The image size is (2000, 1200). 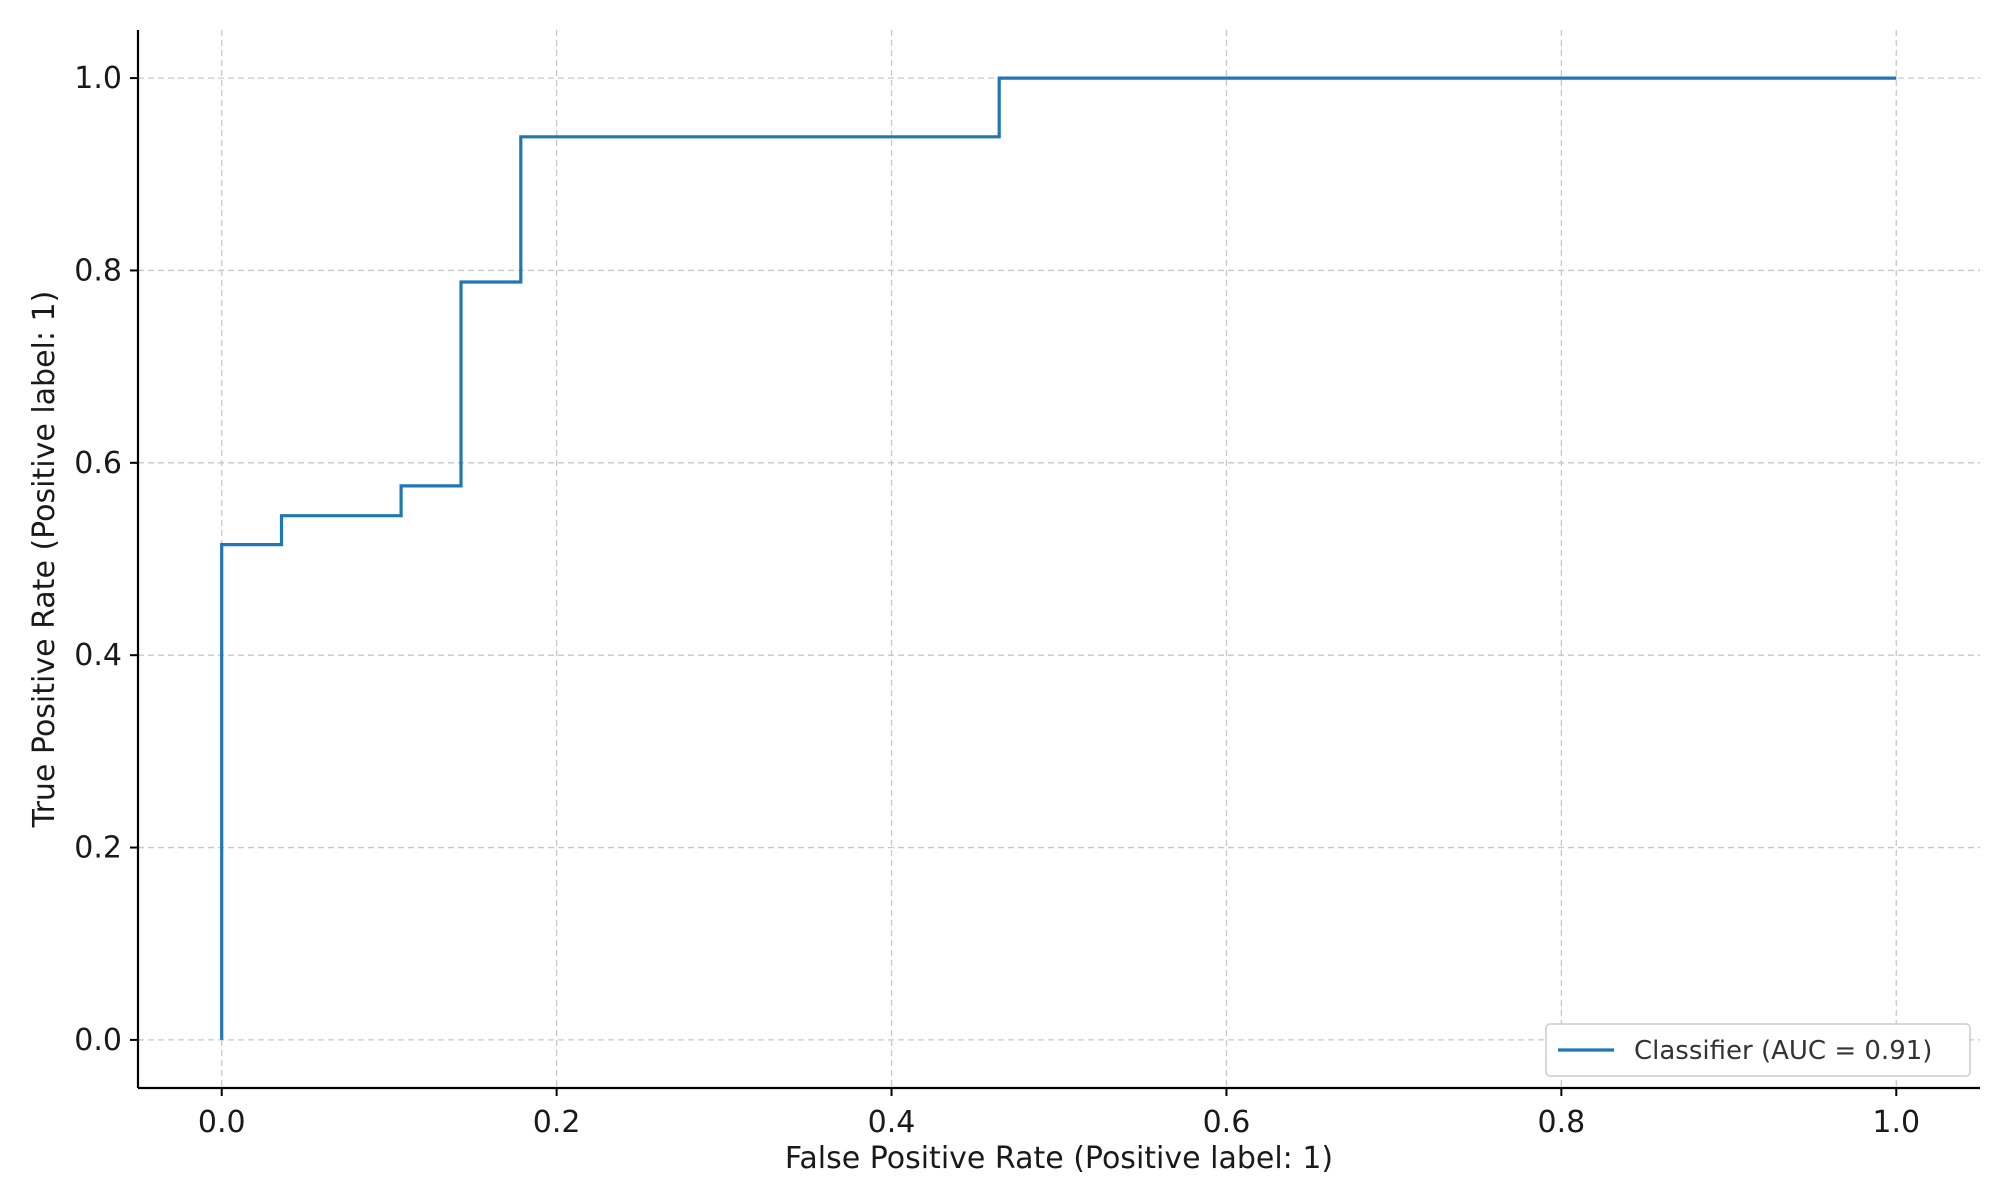 I want to click on y-tick-label: 0.6, so click(x=98, y=463).